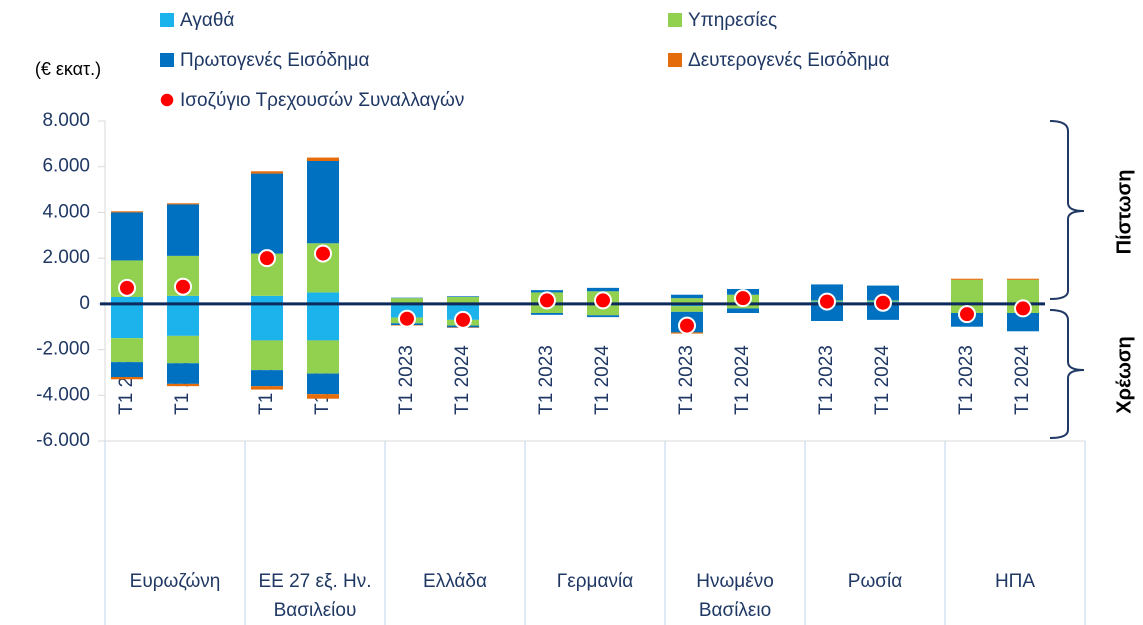 This screenshot has width=1143, height=625. I want to click on group-label: Ευρωζώνη, so click(175, 581).